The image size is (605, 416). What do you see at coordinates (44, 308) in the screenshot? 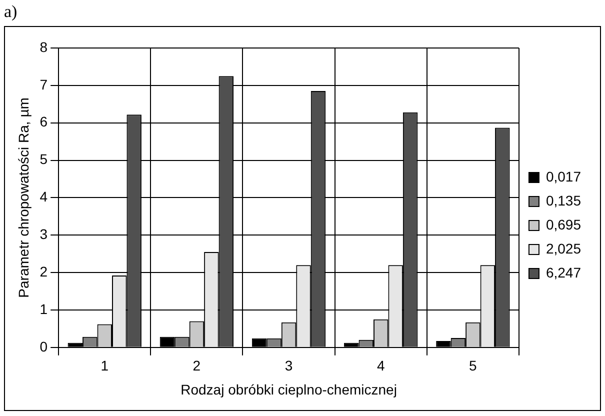
I see `y-tick-label: 1` at bounding box center [44, 308].